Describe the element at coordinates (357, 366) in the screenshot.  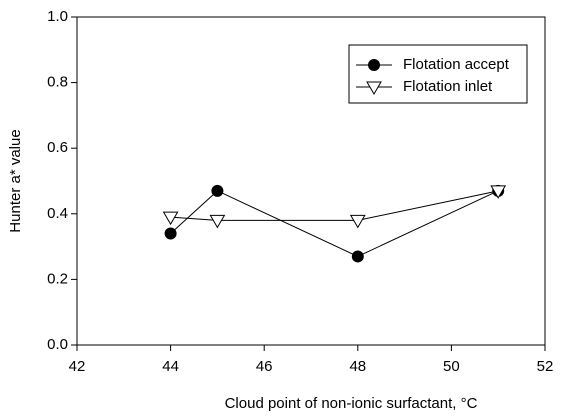
I see `x-tick-label: 48` at that location.